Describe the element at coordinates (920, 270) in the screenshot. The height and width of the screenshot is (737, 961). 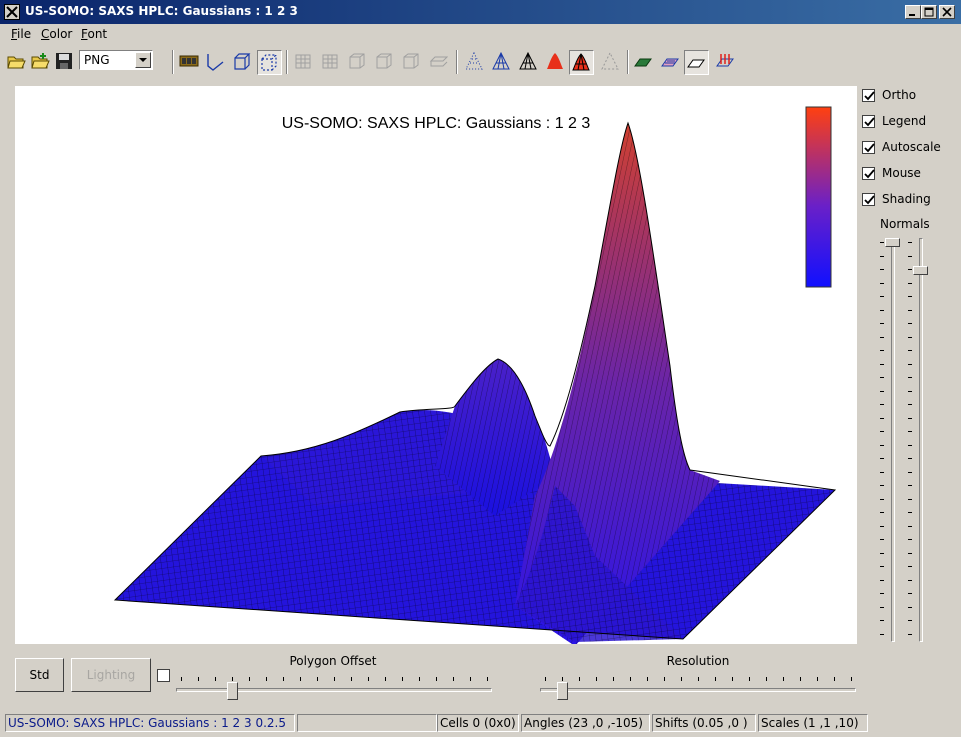
I see `normals-quality-slider-handle` at that location.